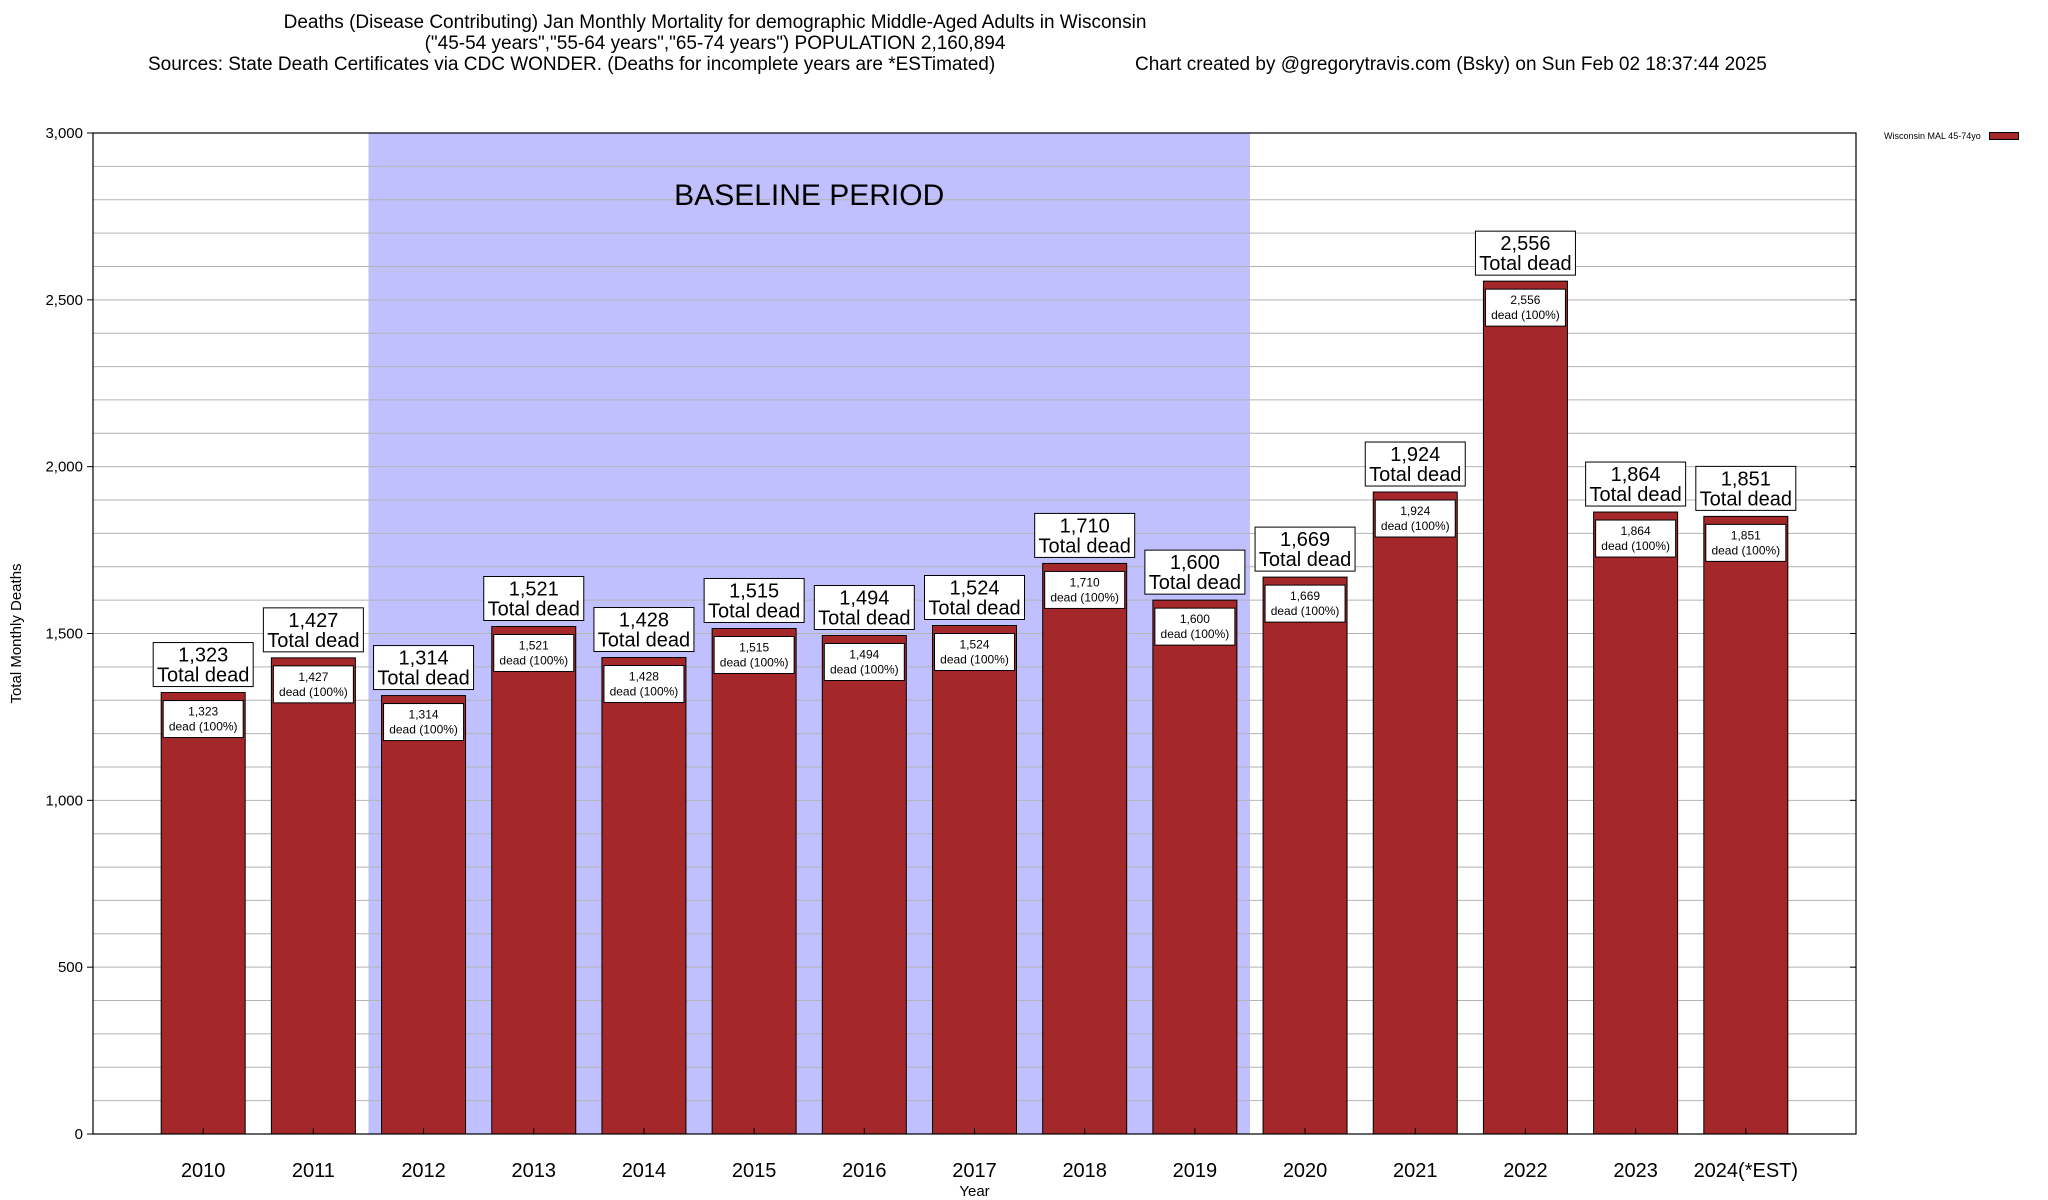 This screenshot has height=1200, width=2048. What do you see at coordinates (1085, 582) in the screenshot?
I see `bar-inner-value: 1,710` at bounding box center [1085, 582].